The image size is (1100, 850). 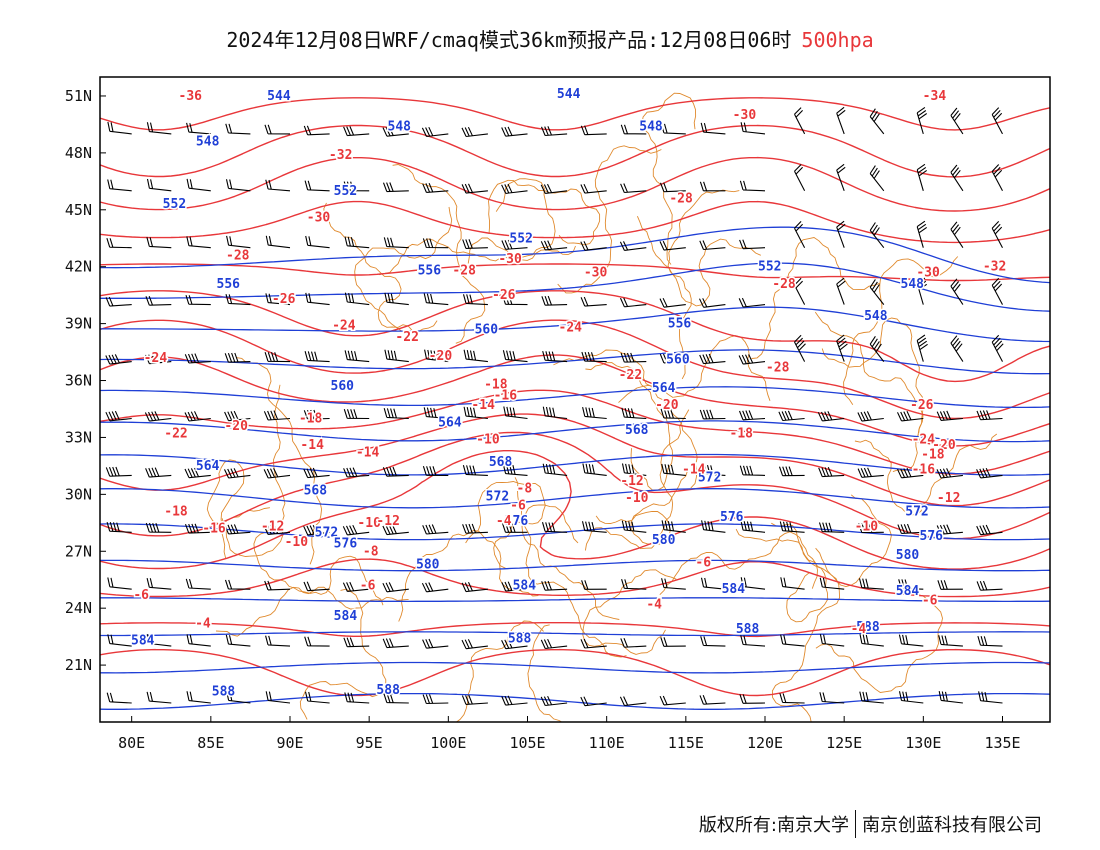 What do you see at coordinates (765, 743) in the screenshot?
I see `lon-tick-label: 120E` at bounding box center [765, 743].